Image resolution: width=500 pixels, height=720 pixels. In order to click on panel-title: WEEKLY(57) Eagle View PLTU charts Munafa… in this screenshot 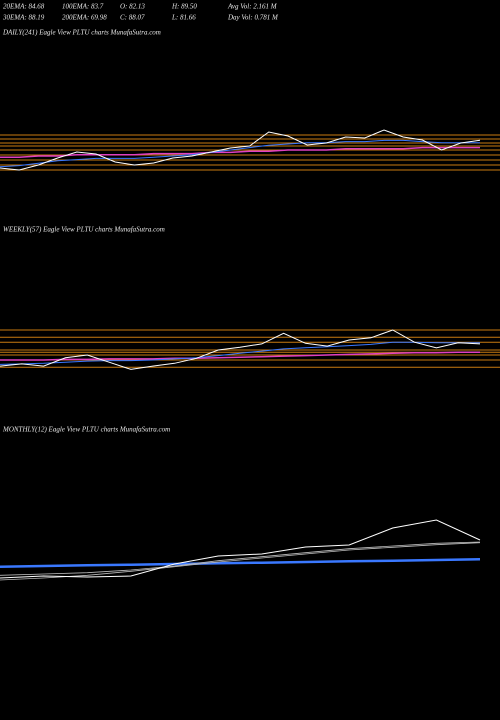, I will do `click(84, 230)`.